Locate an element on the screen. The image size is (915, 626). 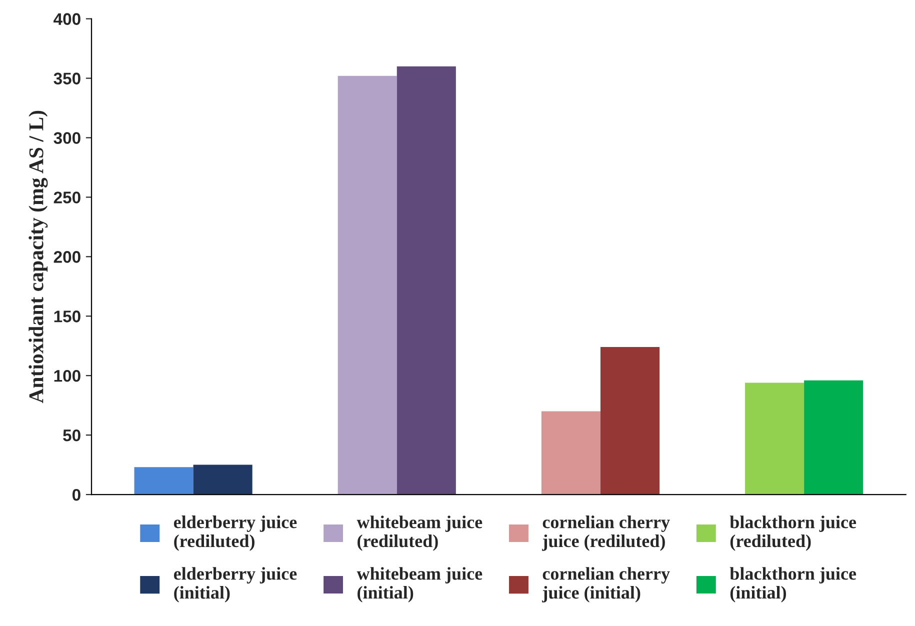
legend-label: whitebeam juice (rediluted) is located at coordinates (419, 533).